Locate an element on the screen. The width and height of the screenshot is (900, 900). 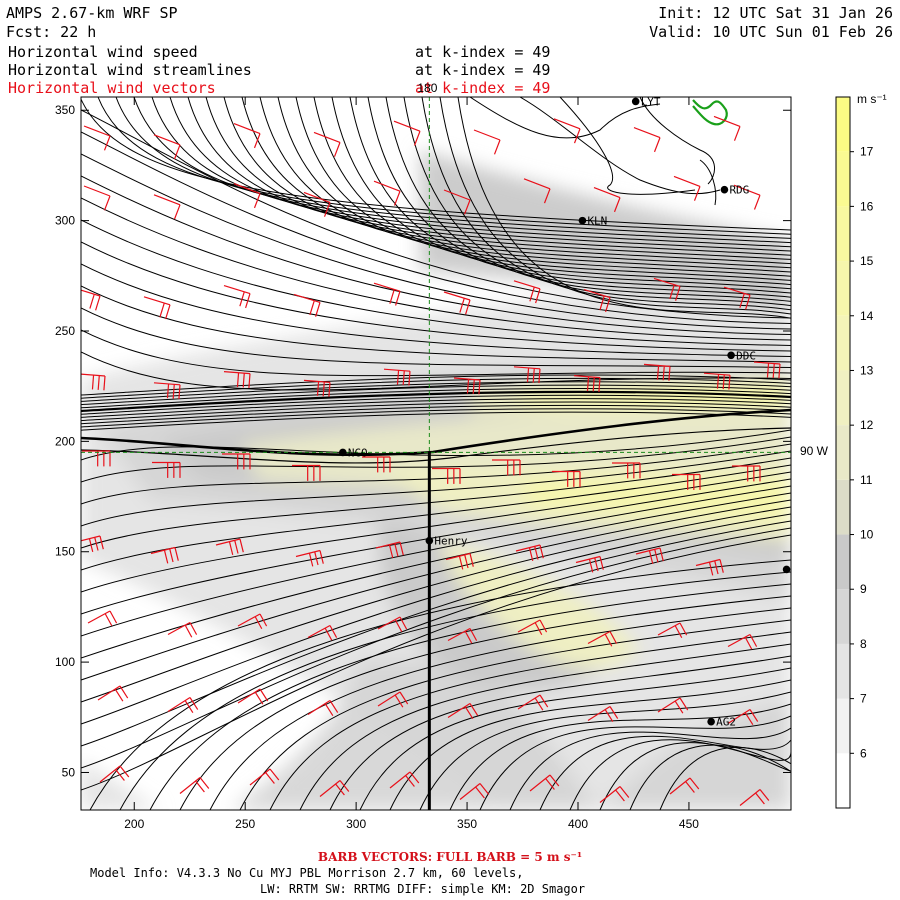
coastline-segment is located at coordinates (710, 112).